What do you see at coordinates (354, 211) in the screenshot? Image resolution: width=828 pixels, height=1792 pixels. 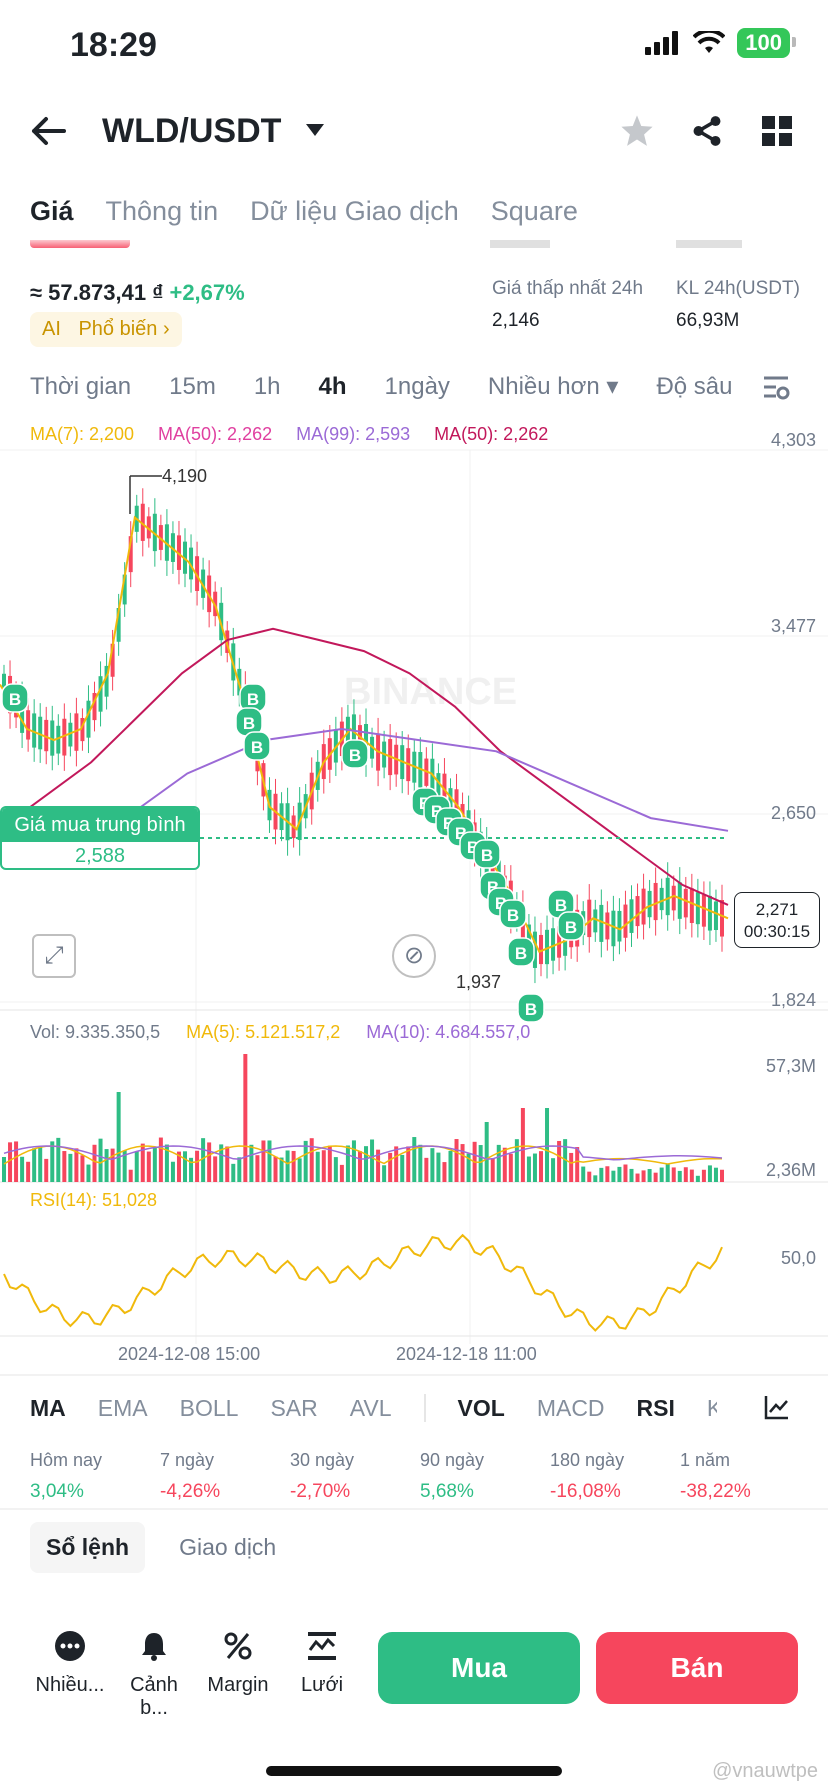 I see `tab-trading-data: Dữ liệu Giao dịch` at bounding box center [354, 211].